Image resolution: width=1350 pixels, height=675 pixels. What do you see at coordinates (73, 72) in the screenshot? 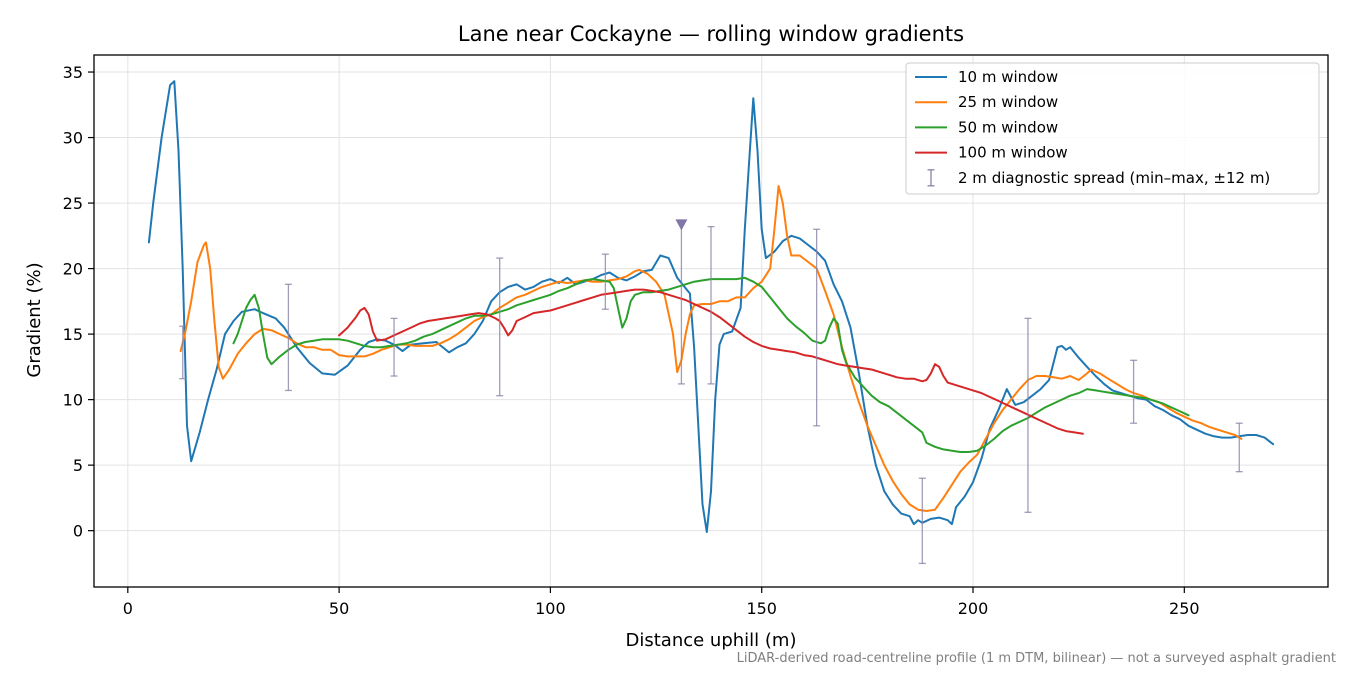
I see `y-tick-label: 35` at bounding box center [73, 72].